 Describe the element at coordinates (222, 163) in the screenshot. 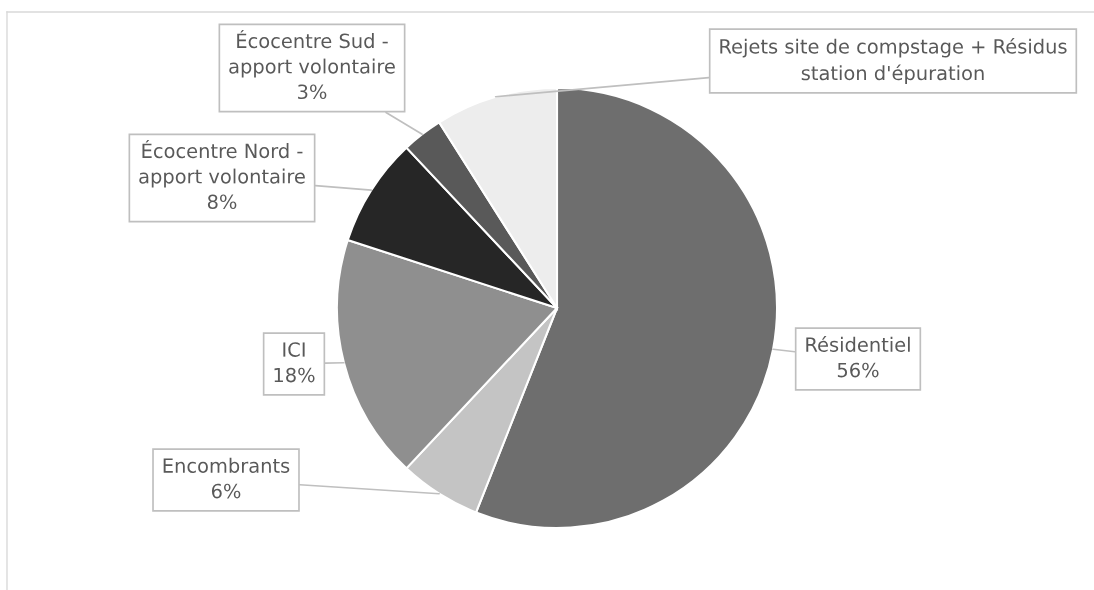

I see `slice-label: Écocentre Nord - apport volontaire` at that location.